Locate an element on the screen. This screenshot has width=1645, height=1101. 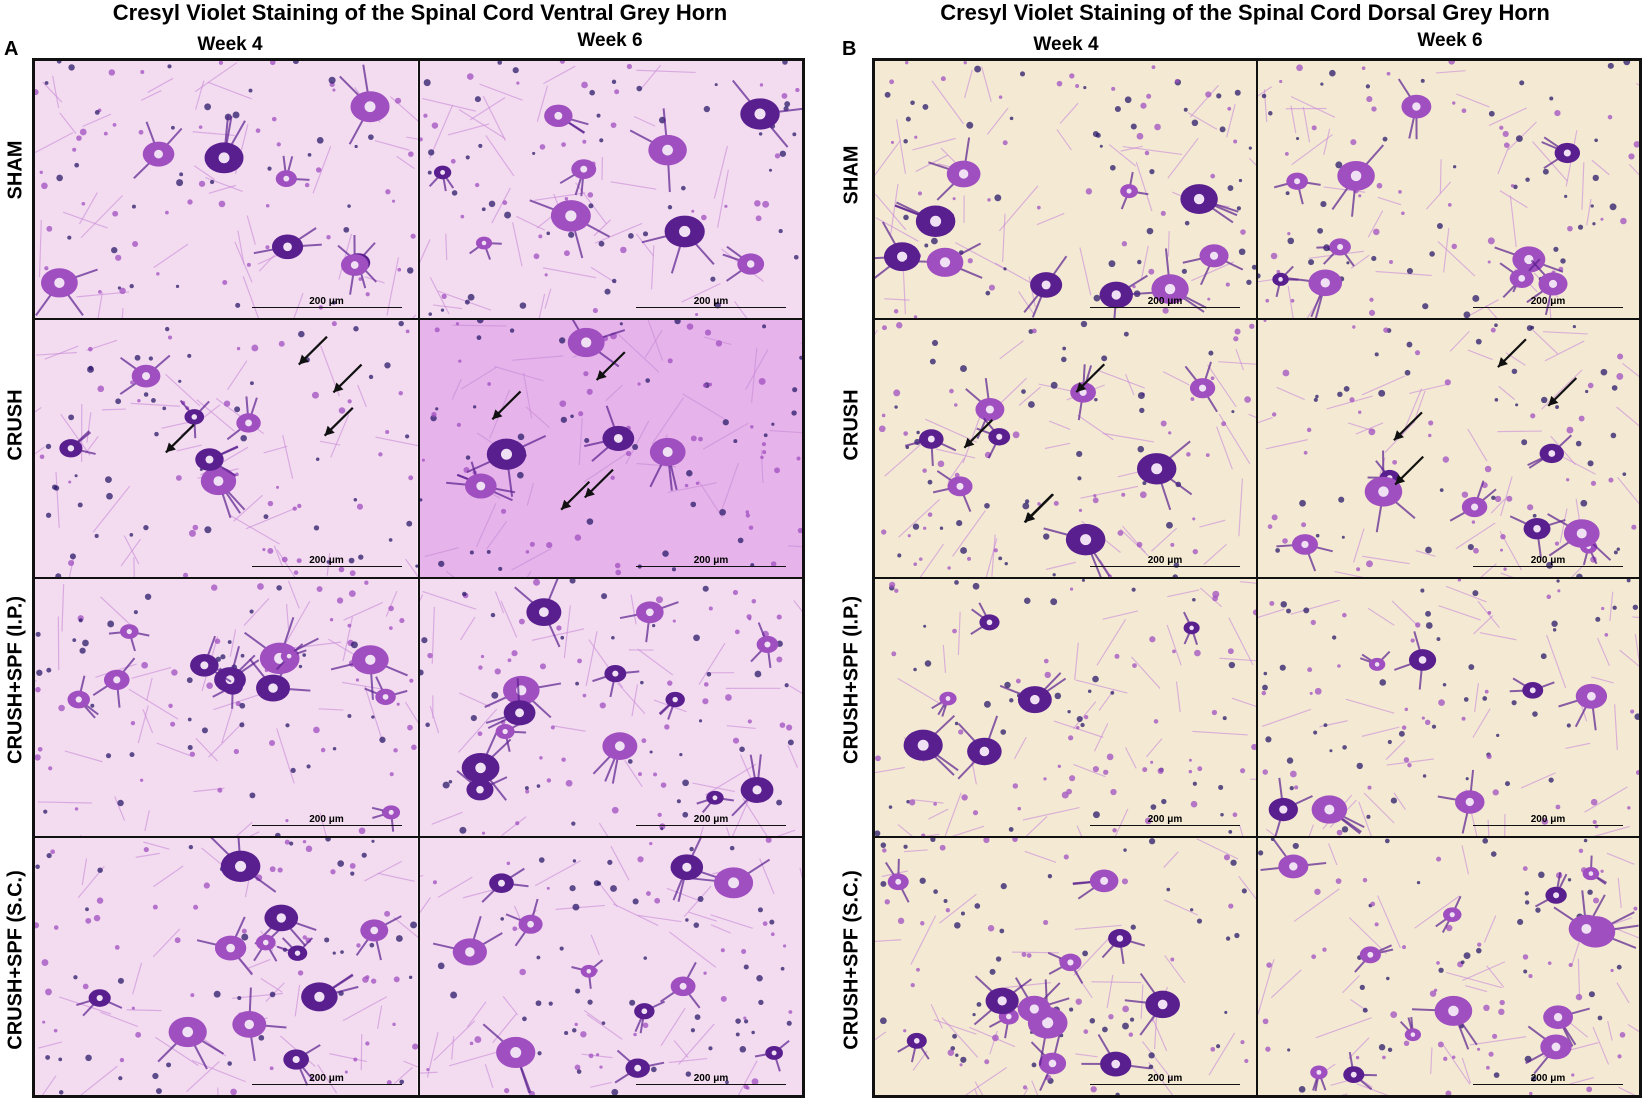
panel-a-letter: A is located at coordinates (11, 49).